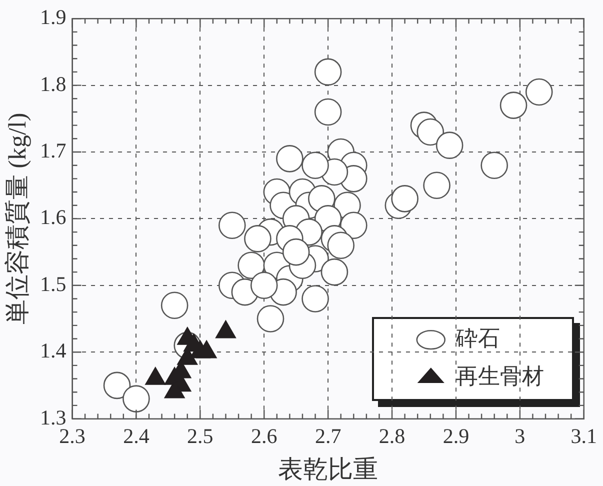 This screenshot has width=603, height=486. What do you see at coordinates (53, 284) in the screenshot?
I see `y-tick-label: 1.5` at bounding box center [53, 284].